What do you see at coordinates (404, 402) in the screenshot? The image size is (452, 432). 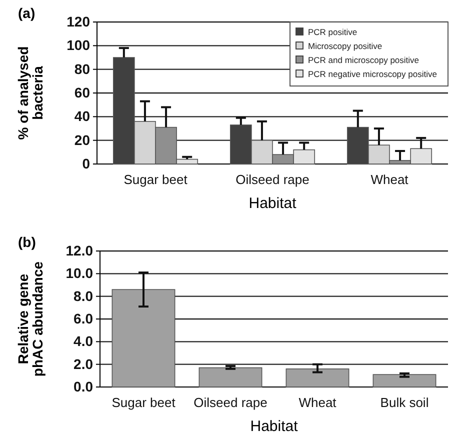 I see `x-tick-label: Bulk soil` at bounding box center [404, 402].